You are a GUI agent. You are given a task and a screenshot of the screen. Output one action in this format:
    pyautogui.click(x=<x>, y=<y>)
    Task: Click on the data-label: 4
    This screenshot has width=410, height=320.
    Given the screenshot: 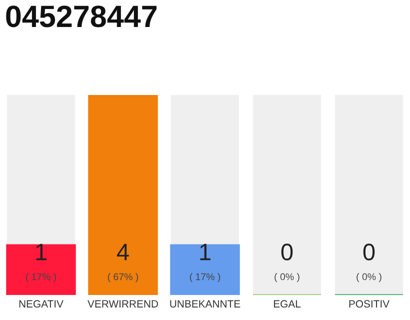 What is the action you would take?
    pyautogui.click(x=122, y=252)
    